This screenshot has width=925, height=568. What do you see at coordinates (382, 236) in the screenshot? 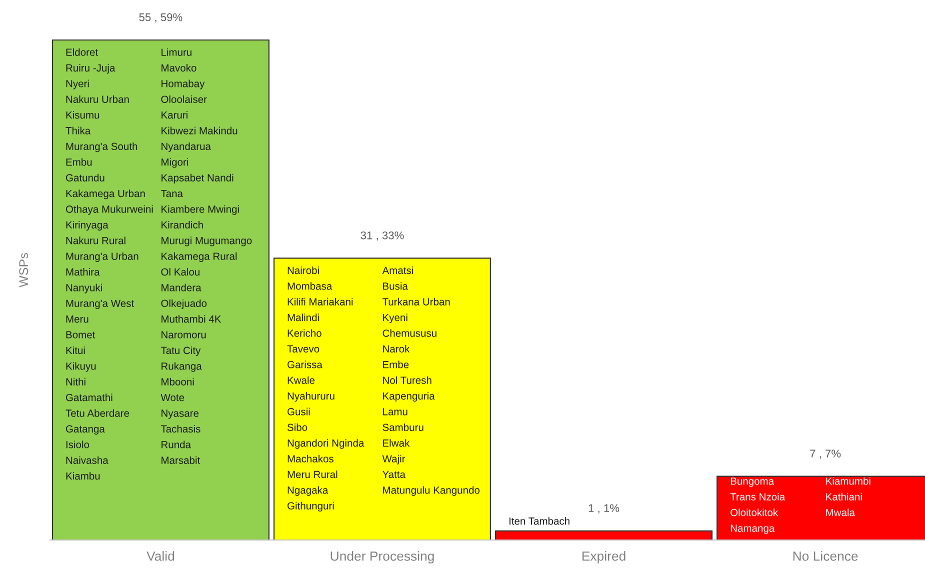
I see `data-label: 31 , 33%` at bounding box center [382, 236].